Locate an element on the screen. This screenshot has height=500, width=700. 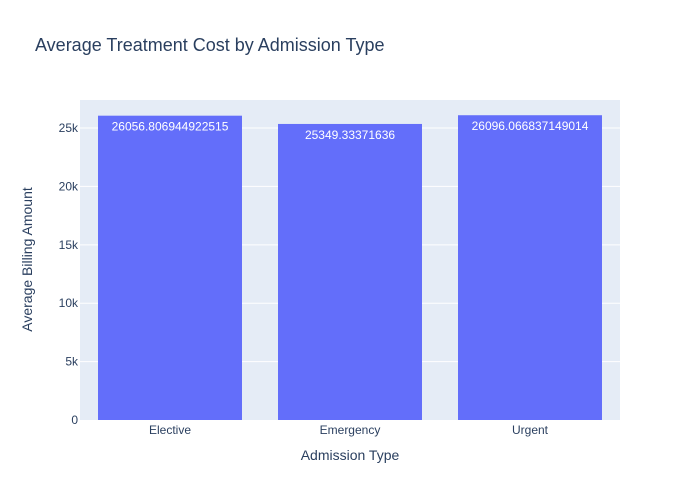
chart-title: Average Treatment Cost by Admission Type is located at coordinates (210, 45).